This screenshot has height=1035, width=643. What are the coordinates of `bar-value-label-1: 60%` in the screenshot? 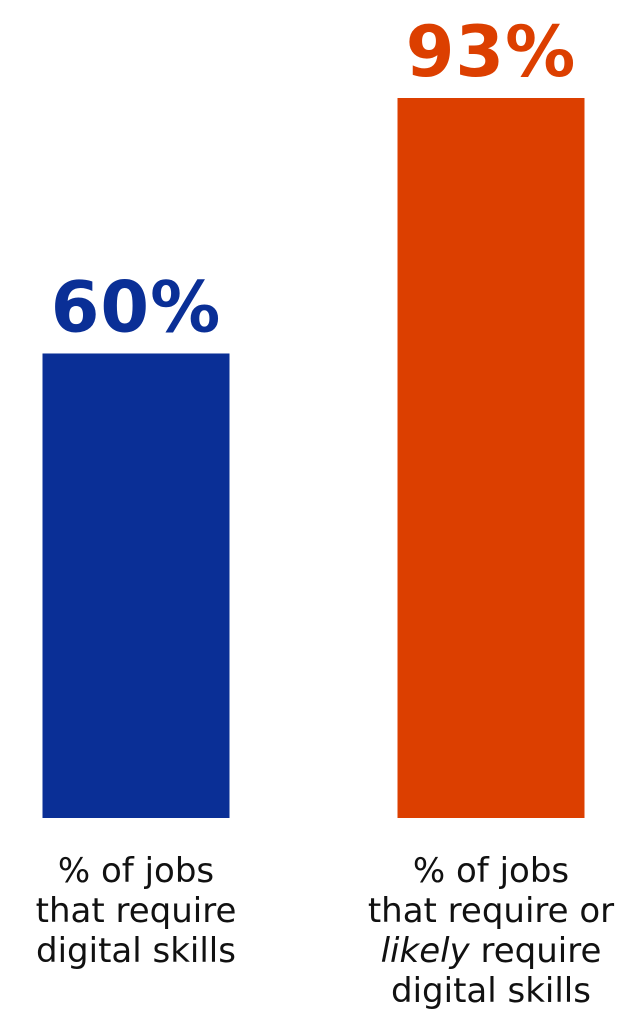 It's located at (136, 307).